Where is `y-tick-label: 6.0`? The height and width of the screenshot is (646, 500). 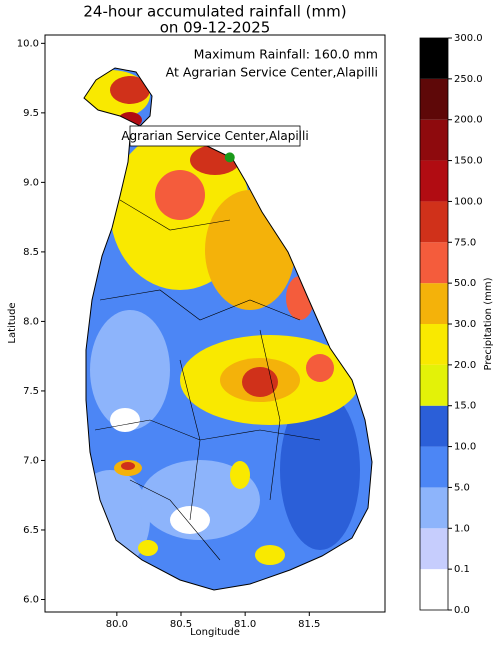
y-tick-label: 6.0 is located at coordinates (31, 599).